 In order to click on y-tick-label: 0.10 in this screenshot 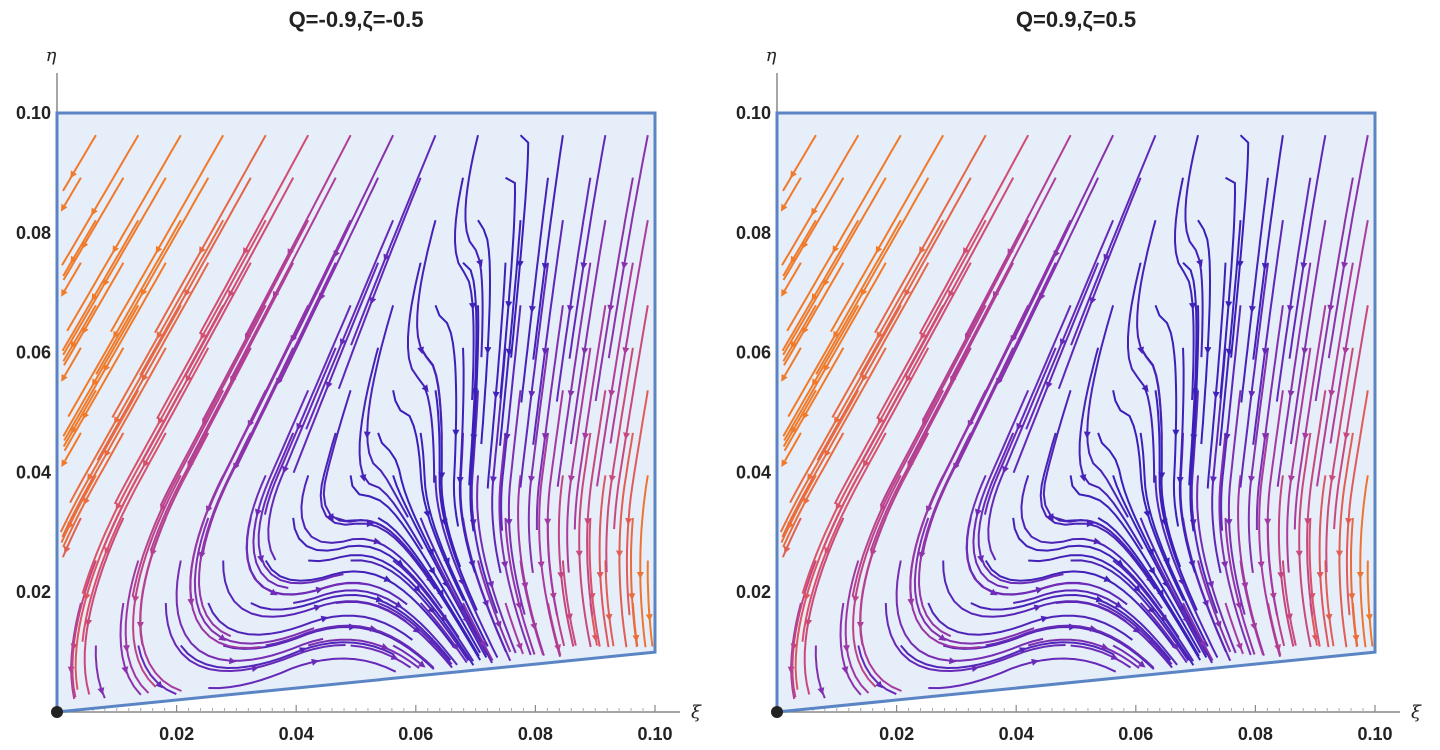, I will do `click(753, 113)`.